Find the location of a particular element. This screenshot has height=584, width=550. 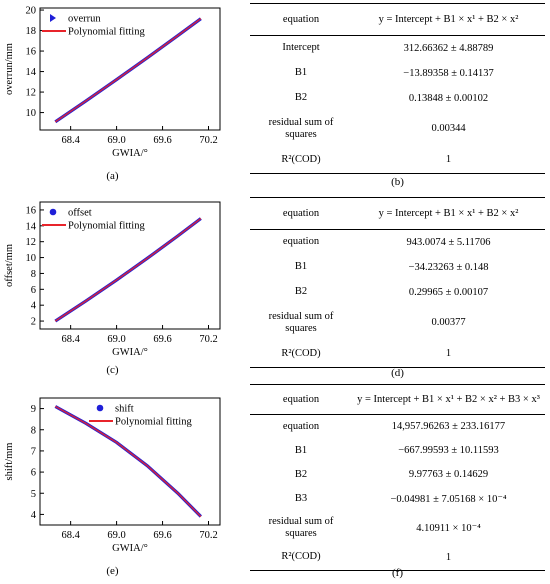

table-row: B2 9.97763 ± 0.14629 is located at coordinates (397, 475).